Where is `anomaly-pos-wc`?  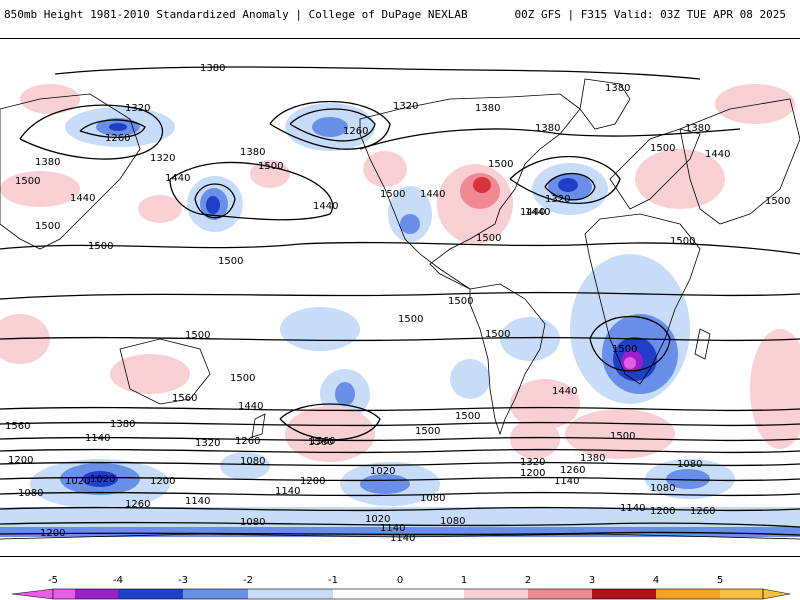
anomaly-pos-wc is located at coordinates (385, 169).